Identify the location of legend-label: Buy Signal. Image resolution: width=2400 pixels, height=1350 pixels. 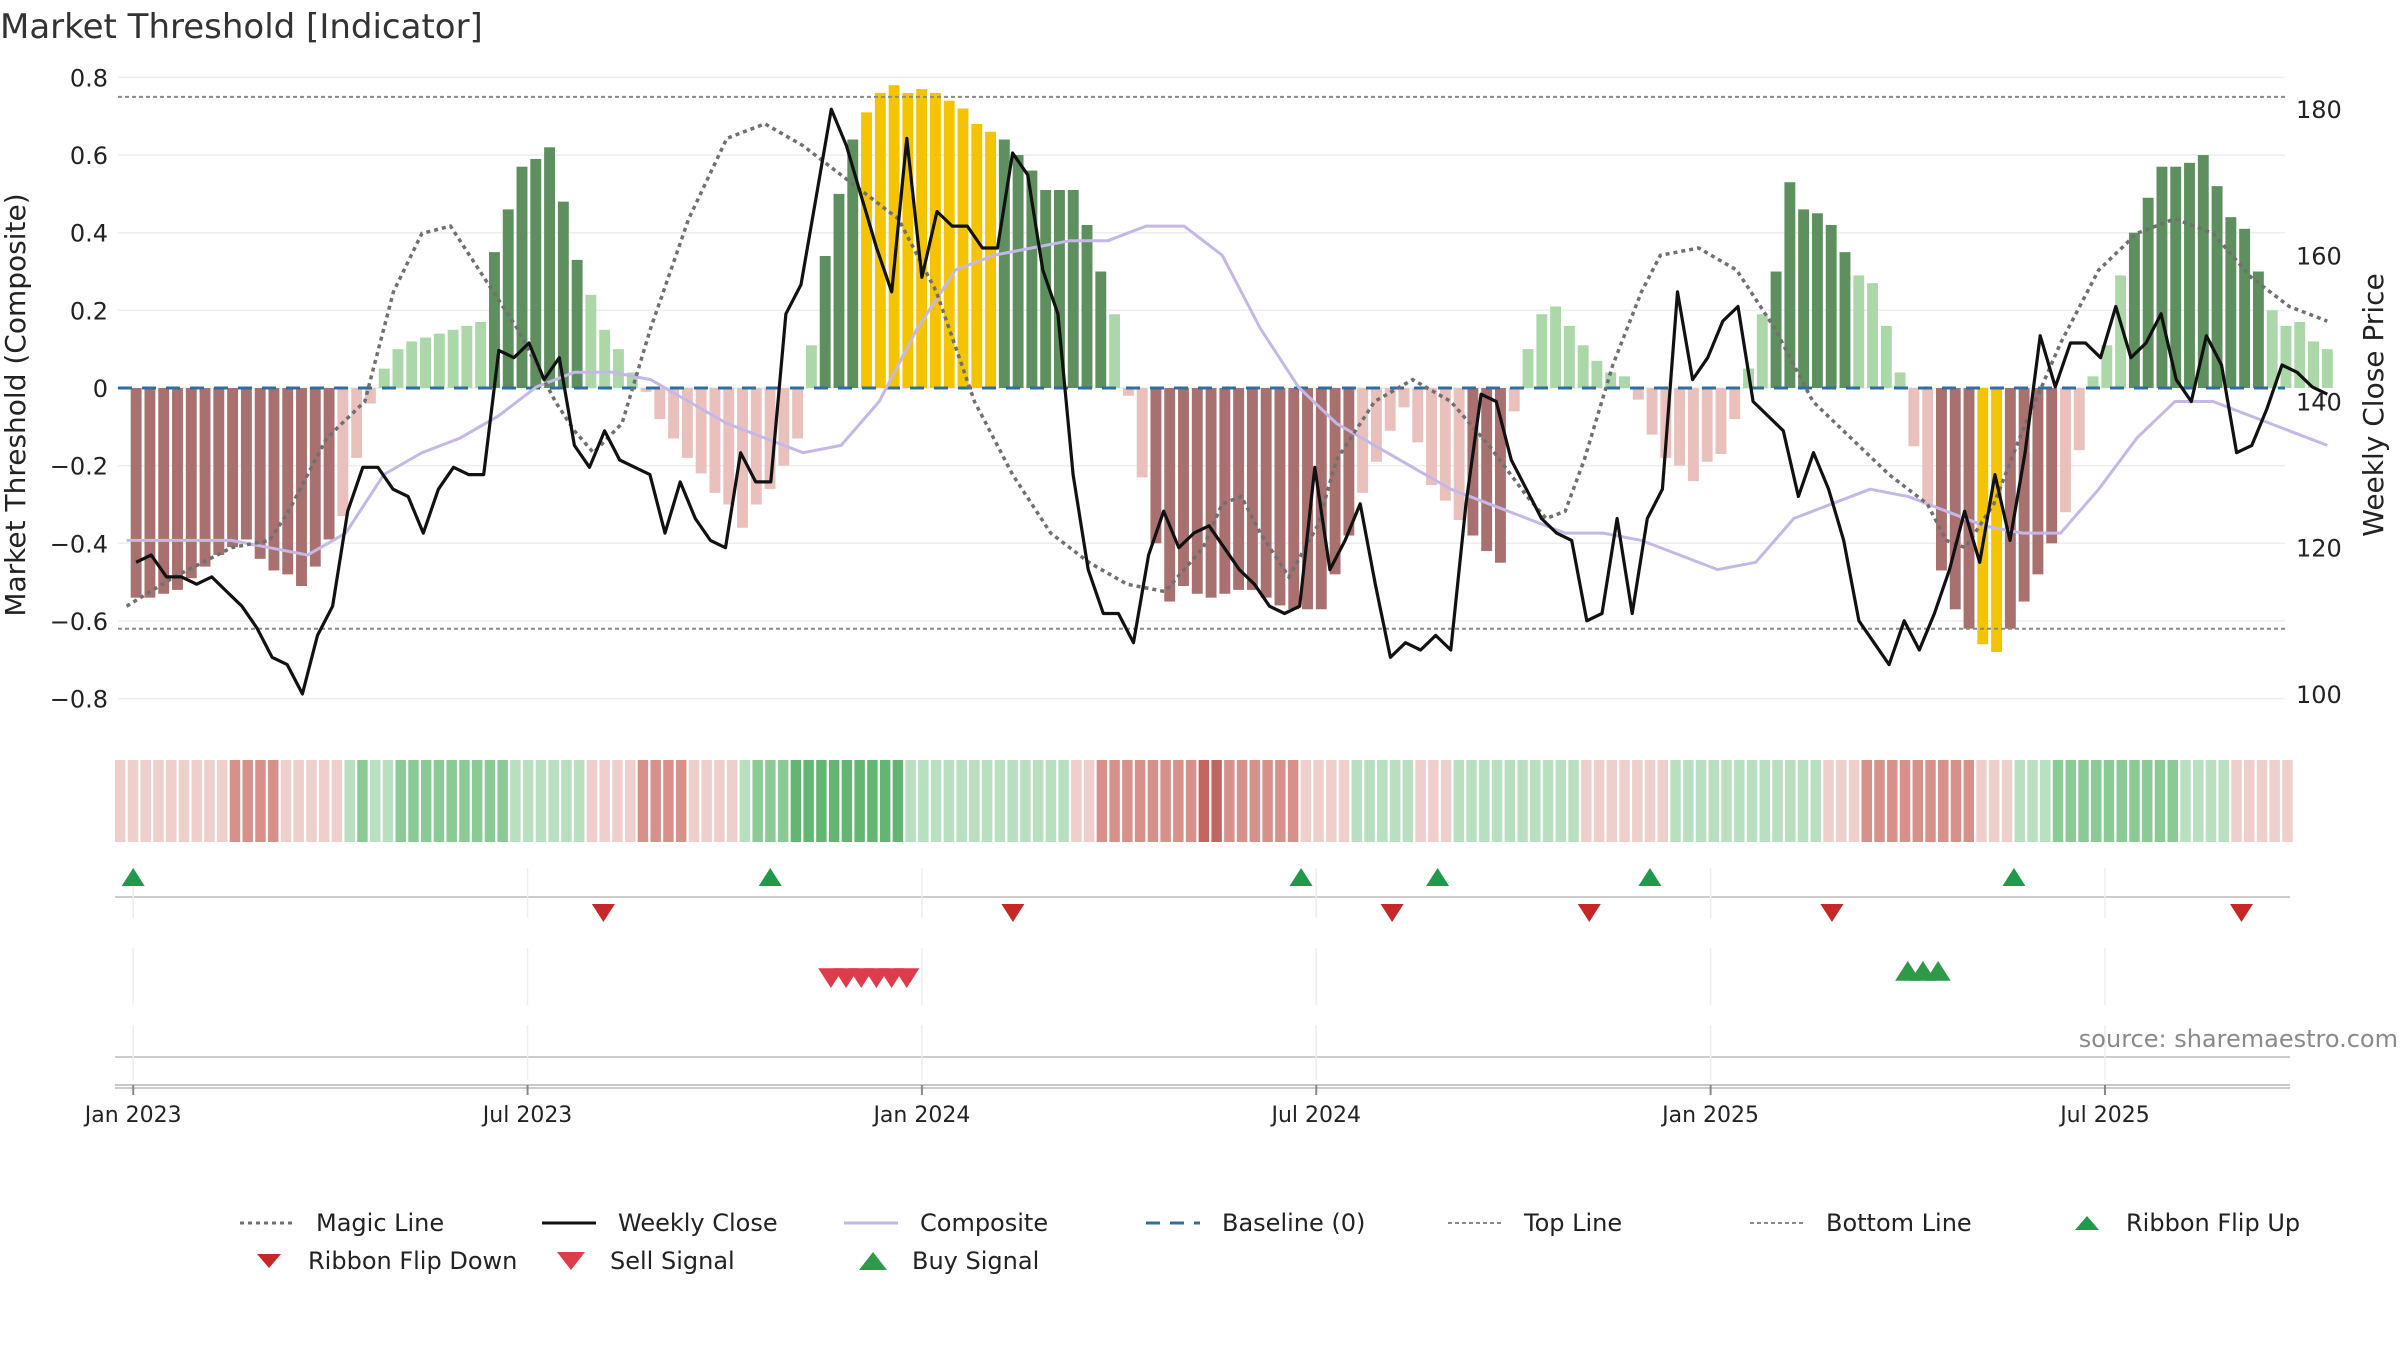
(976, 1261).